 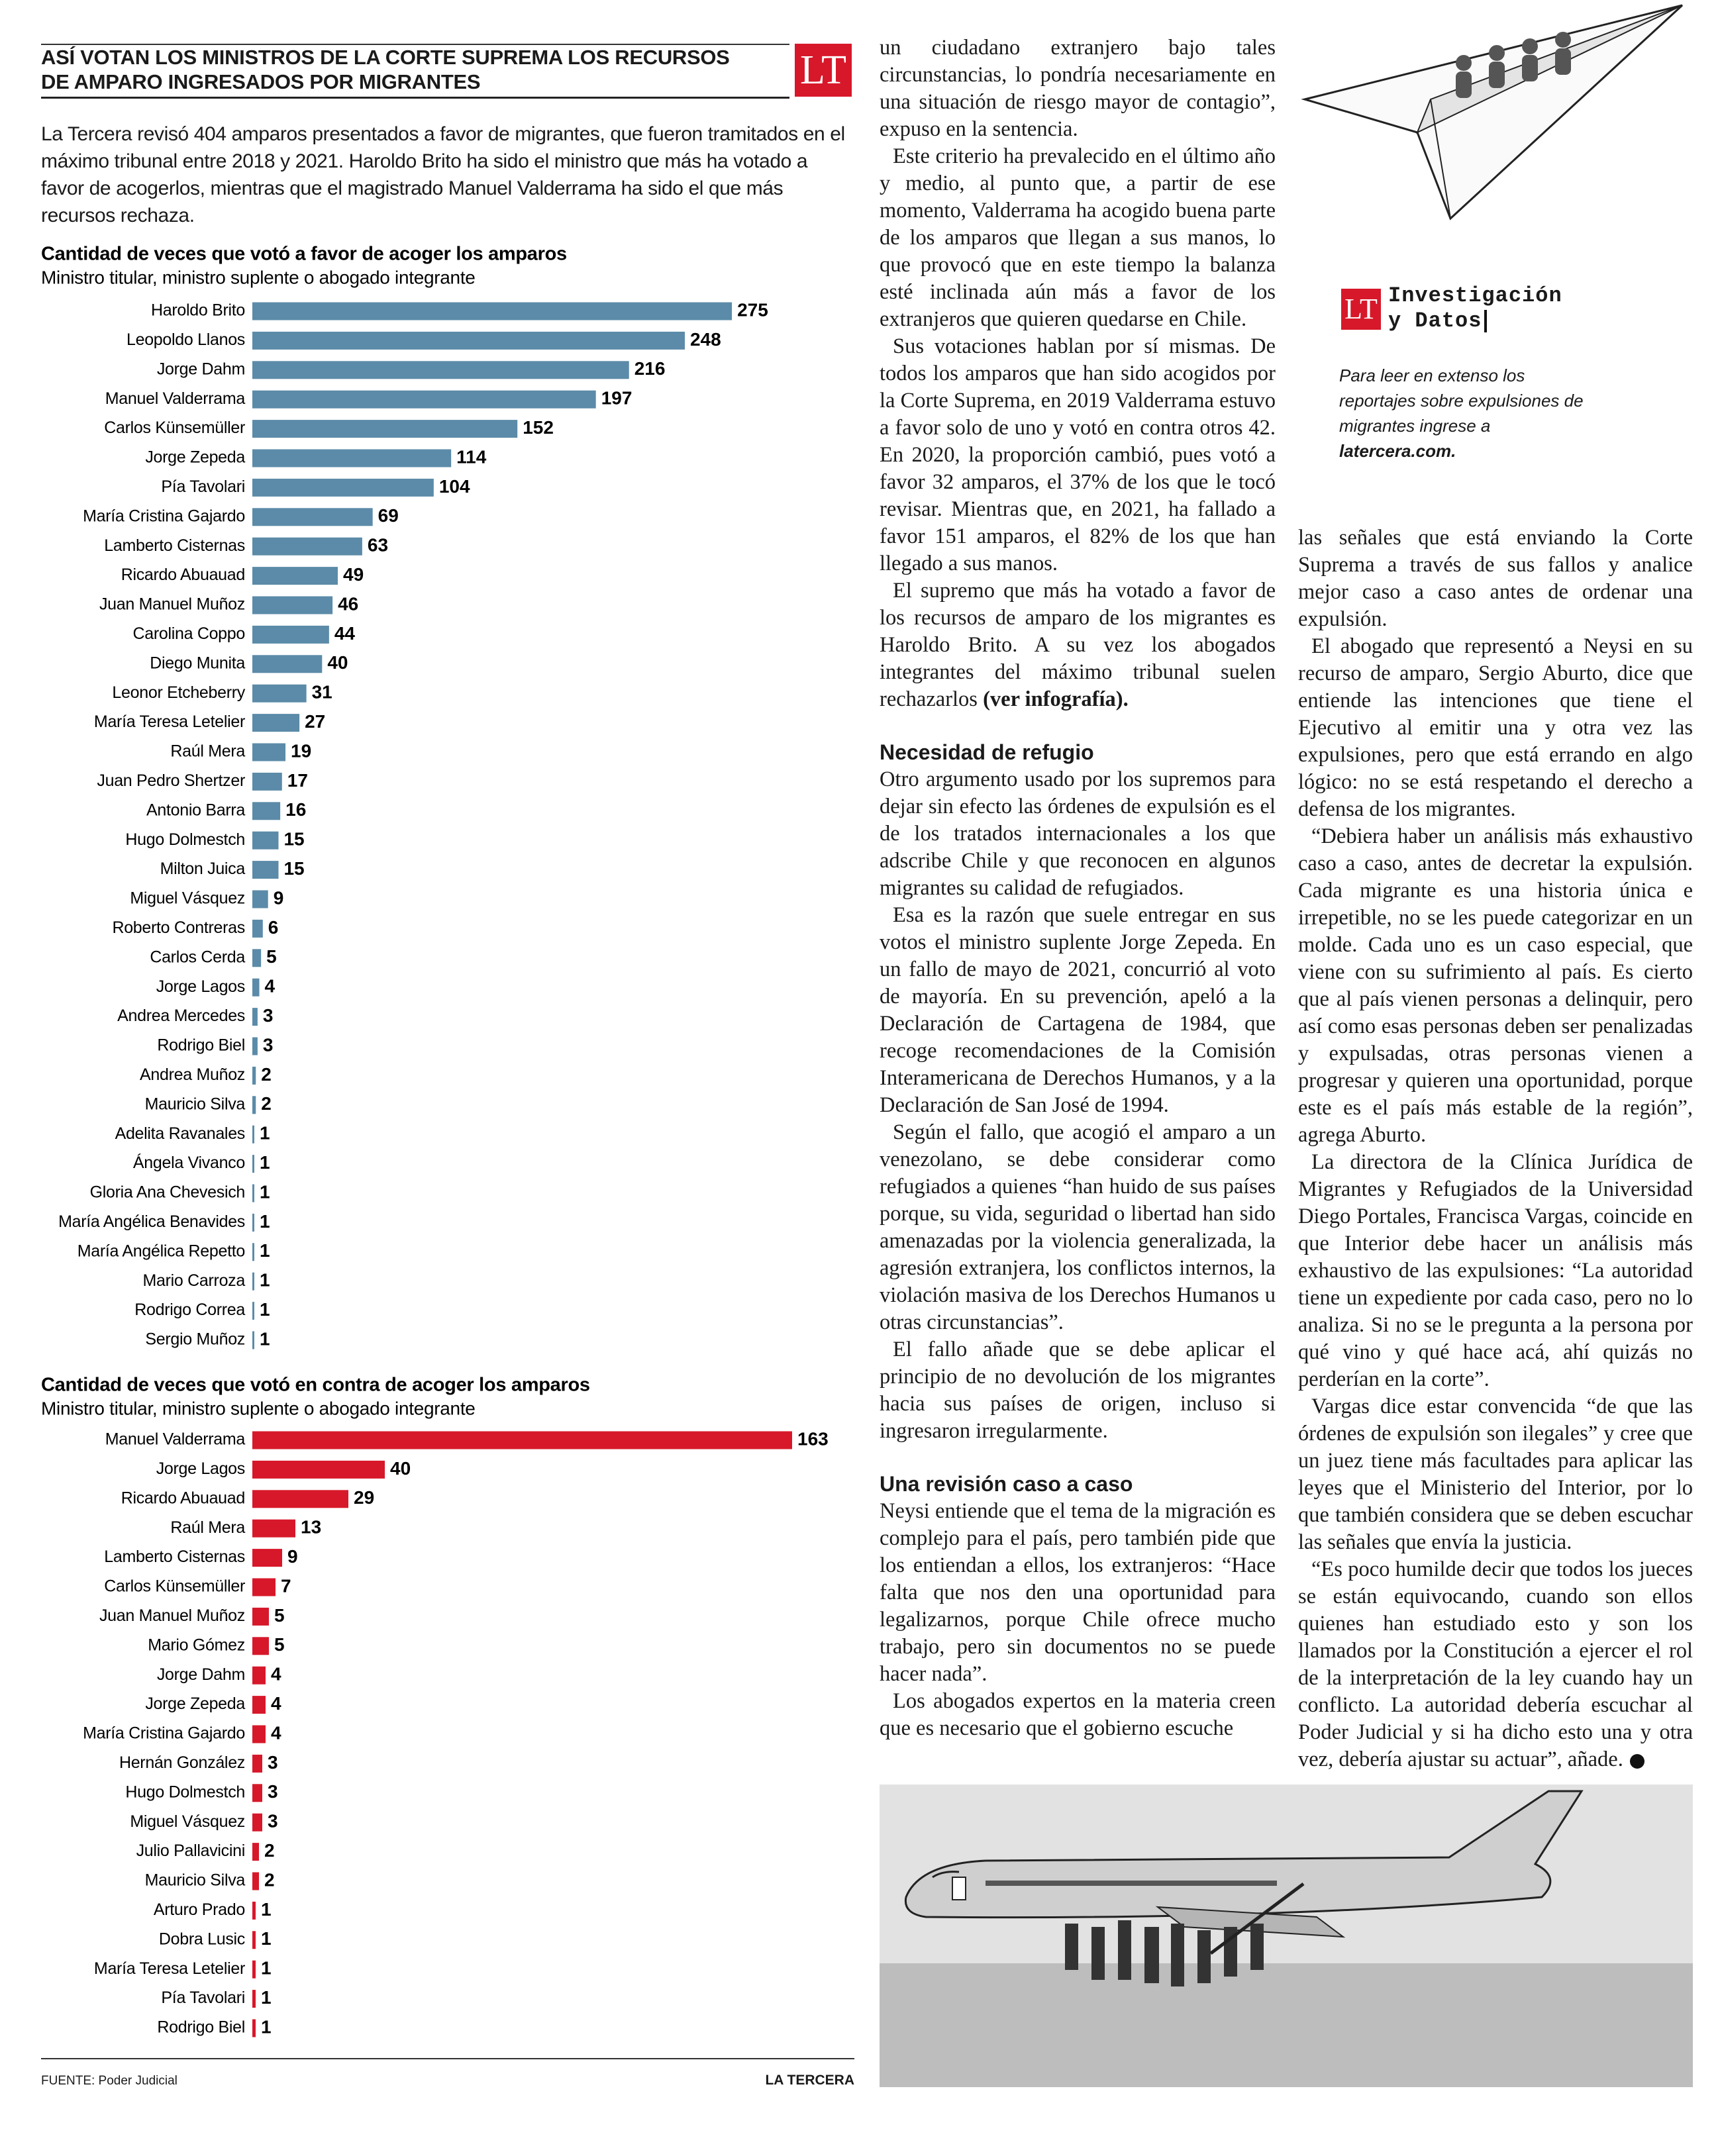 I want to click on value-label: 2, so click(x=266, y=1074).